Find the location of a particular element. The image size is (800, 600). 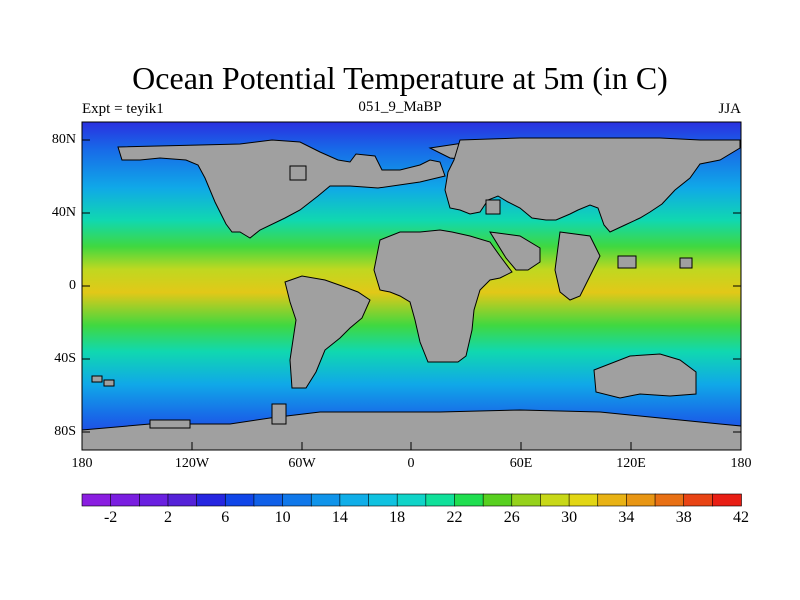

colorbar-tick-label: 42 is located at coordinates (741, 517).